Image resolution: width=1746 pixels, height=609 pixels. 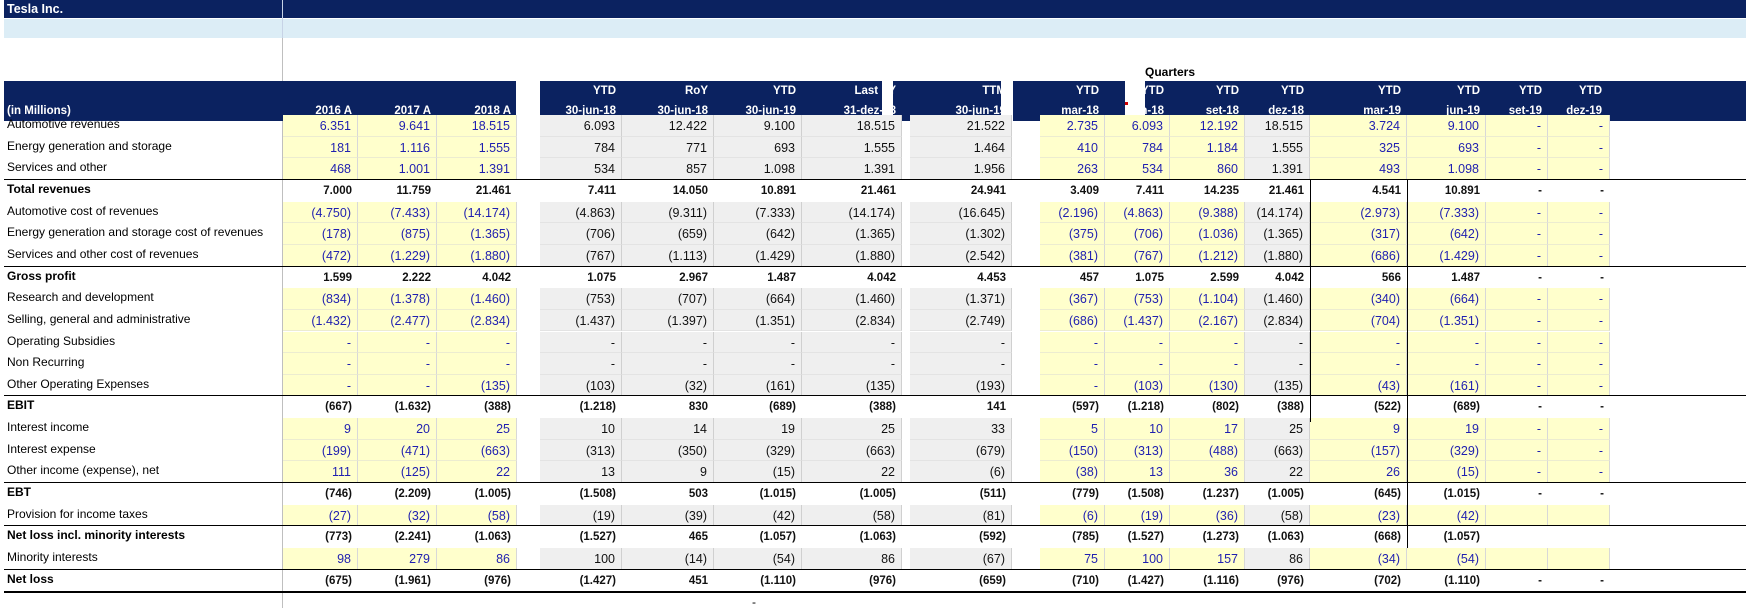 I want to click on table-cell: (1.218), so click(x=1137, y=407).